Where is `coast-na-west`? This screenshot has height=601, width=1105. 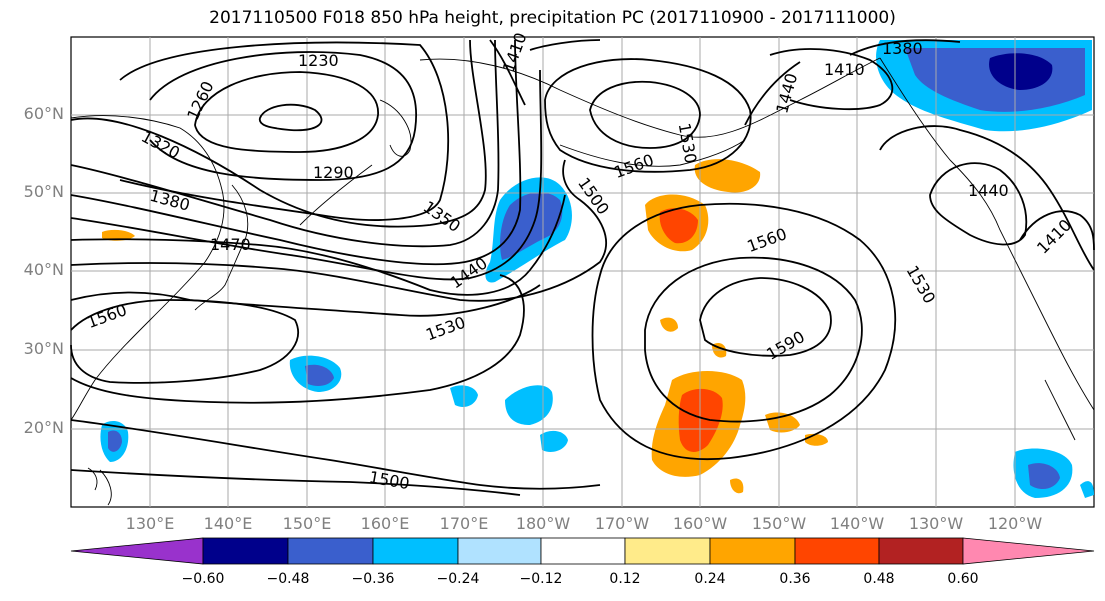 coast-na-west is located at coordinates (987, 234).